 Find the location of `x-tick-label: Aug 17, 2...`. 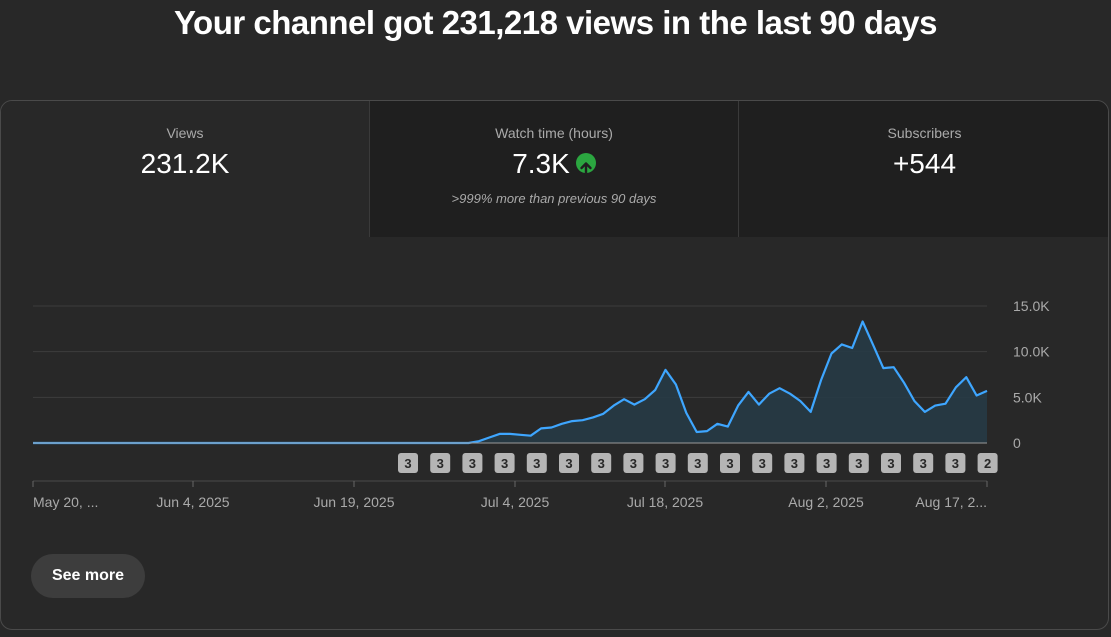

x-tick-label: Aug 17, 2... is located at coordinates (951, 502).